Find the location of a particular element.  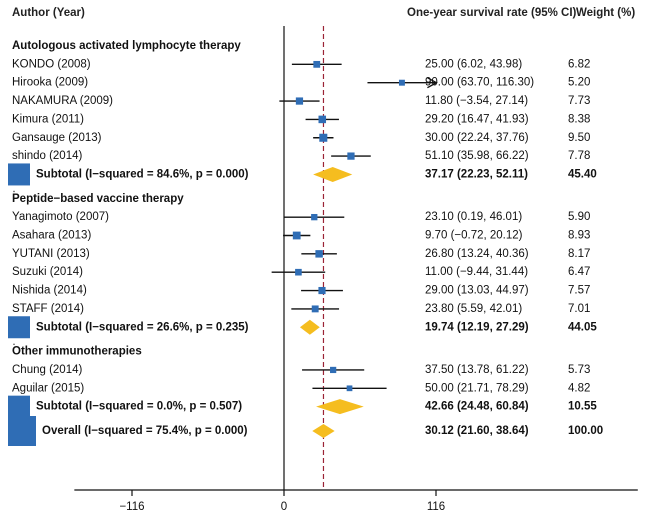

study-estimate: 29.20 (16.47, 41.93) is located at coordinates (477, 119).